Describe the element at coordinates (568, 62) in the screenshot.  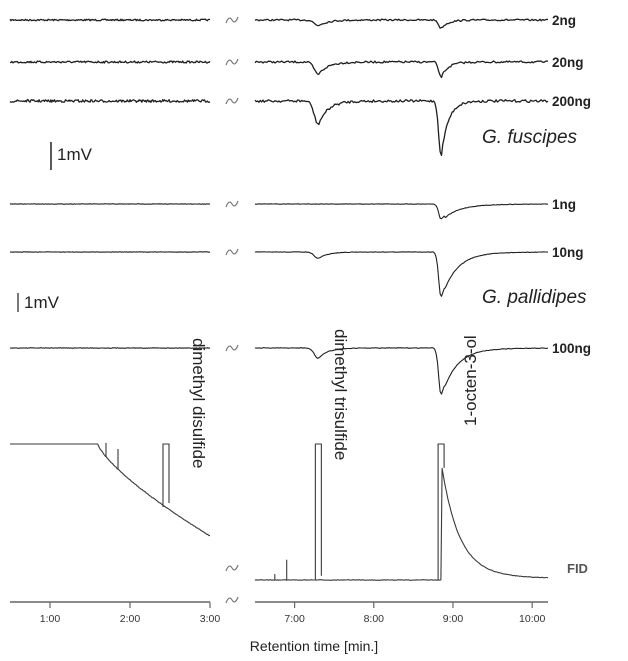
I see `dose-label: 20ng` at that location.